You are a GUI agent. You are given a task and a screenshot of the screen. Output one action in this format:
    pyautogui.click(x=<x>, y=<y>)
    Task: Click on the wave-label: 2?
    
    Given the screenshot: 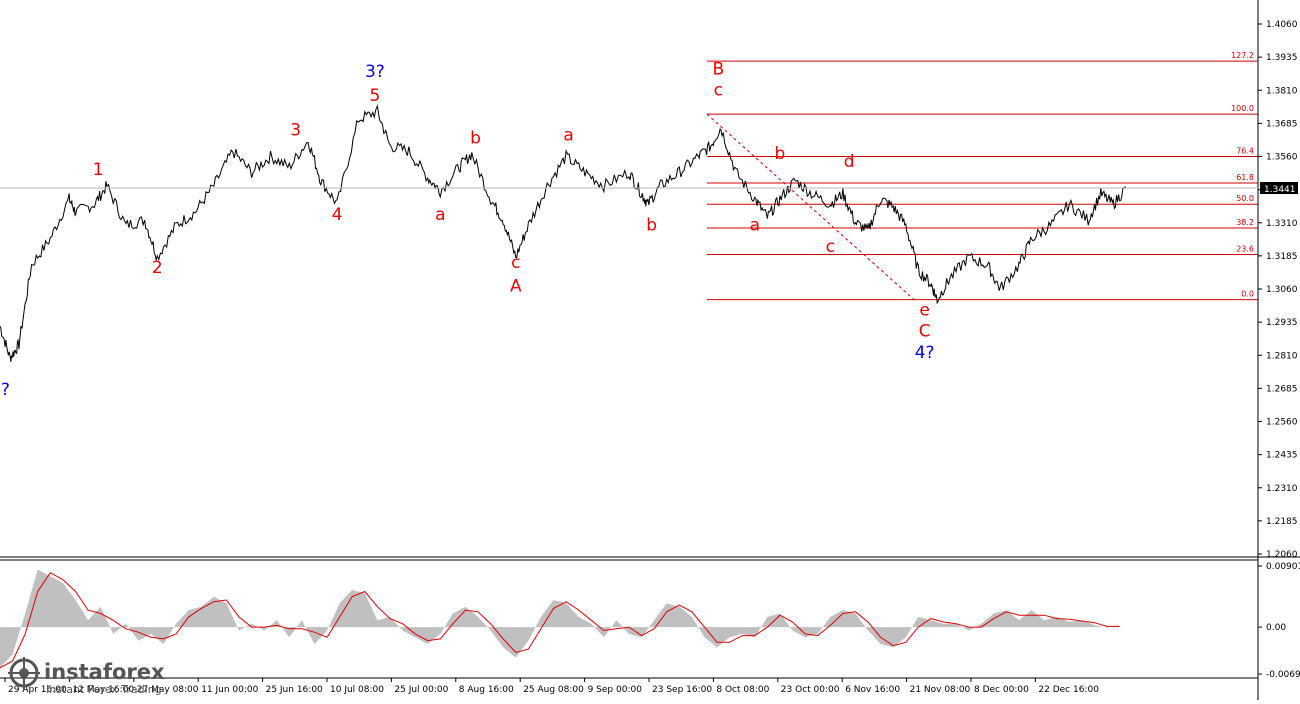 What is the action you would take?
    pyautogui.click(x=5, y=390)
    